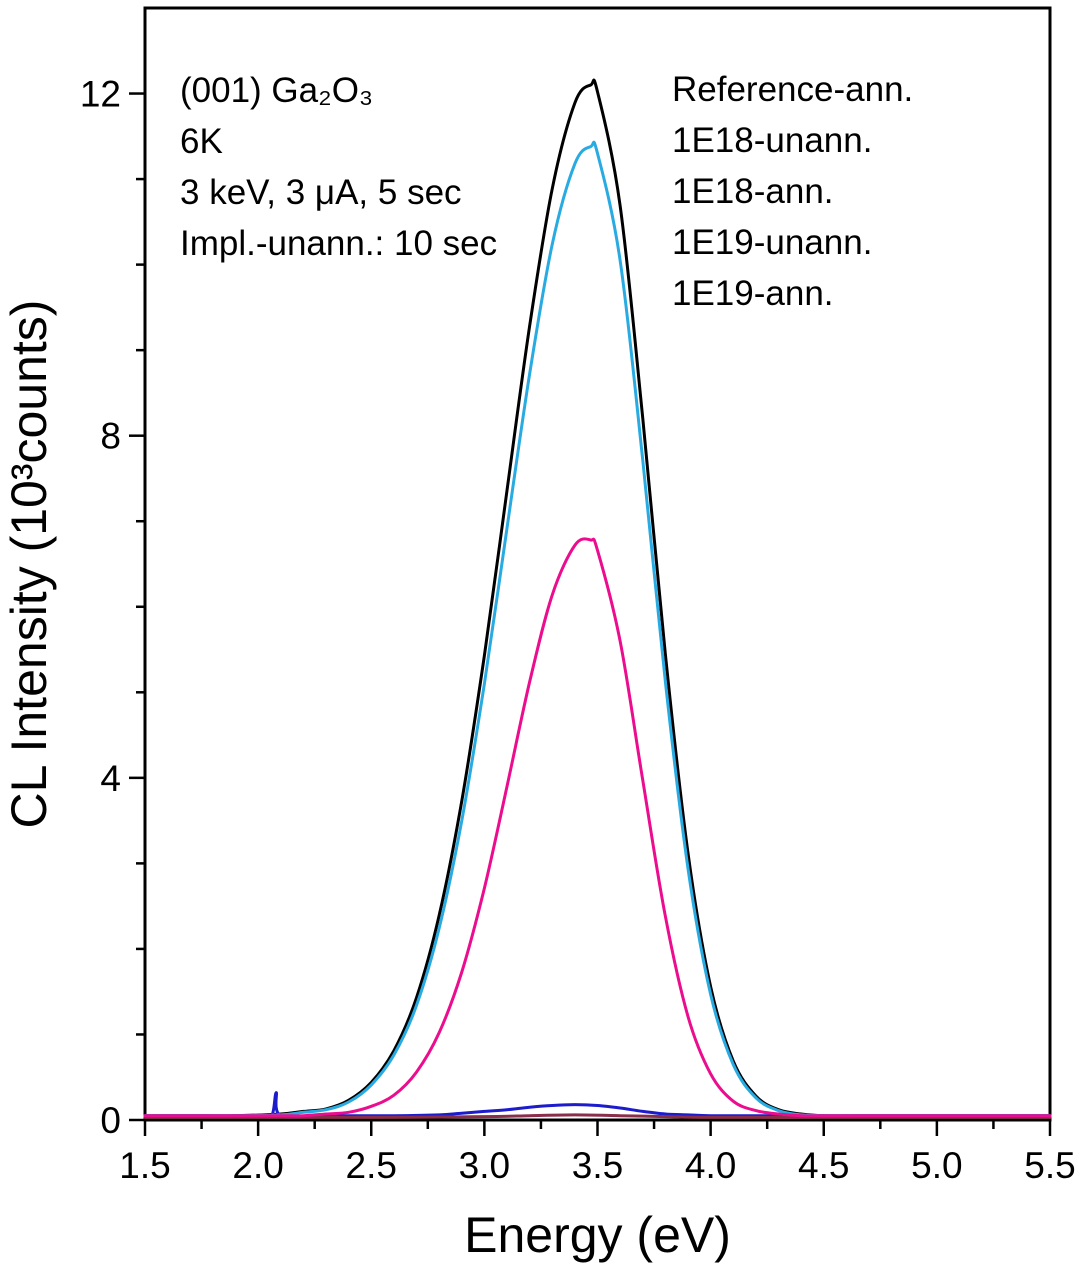 This screenshot has width=1083, height=1285. What do you see at coordinates (371, 1165) in the screenshot?
I see `x-axis-tick-label: 2.5` at bounding box center [371, 1165].